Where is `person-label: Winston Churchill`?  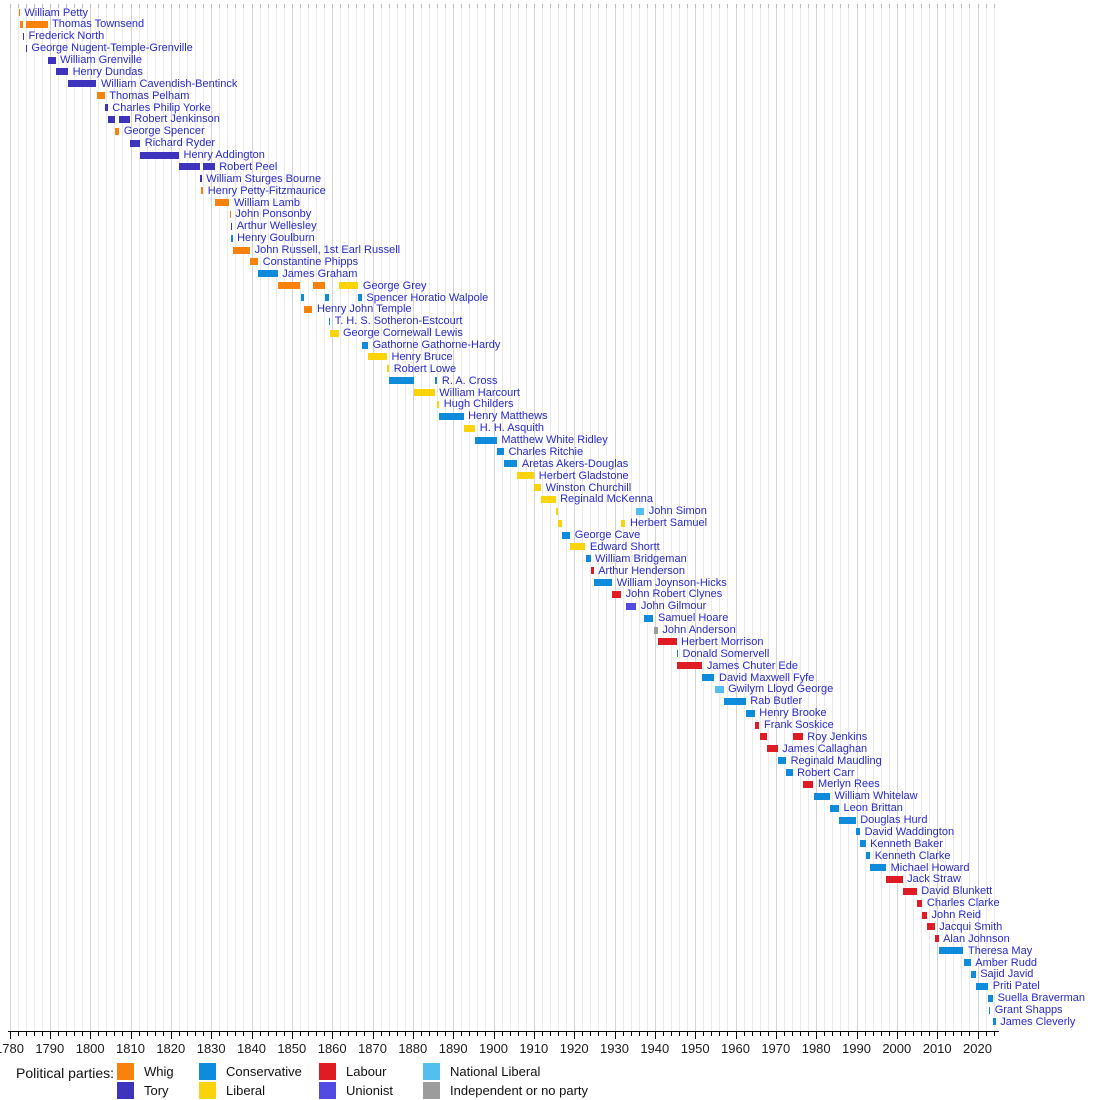 person-label: Winston Churchill is located at coordinates (588, 487).